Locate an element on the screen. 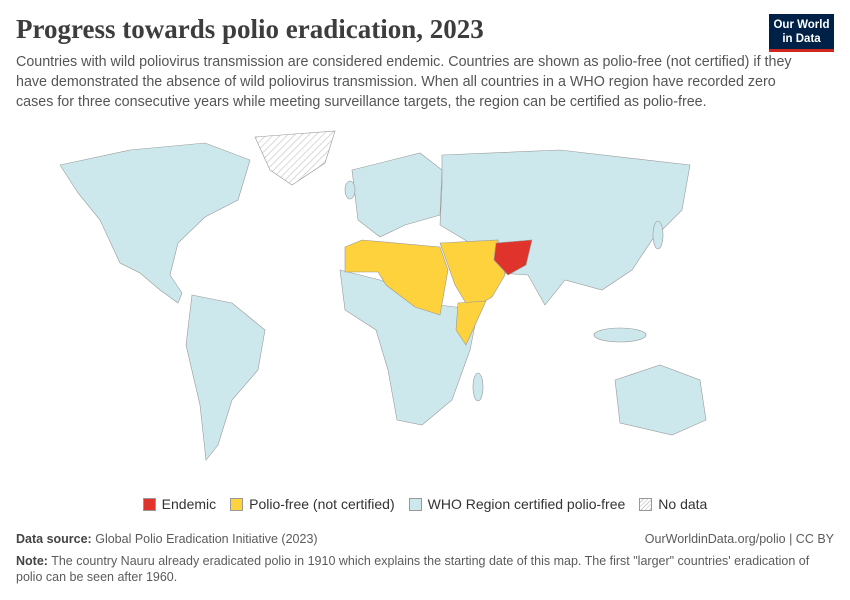  region-australia is located at coordinates (660, 400).